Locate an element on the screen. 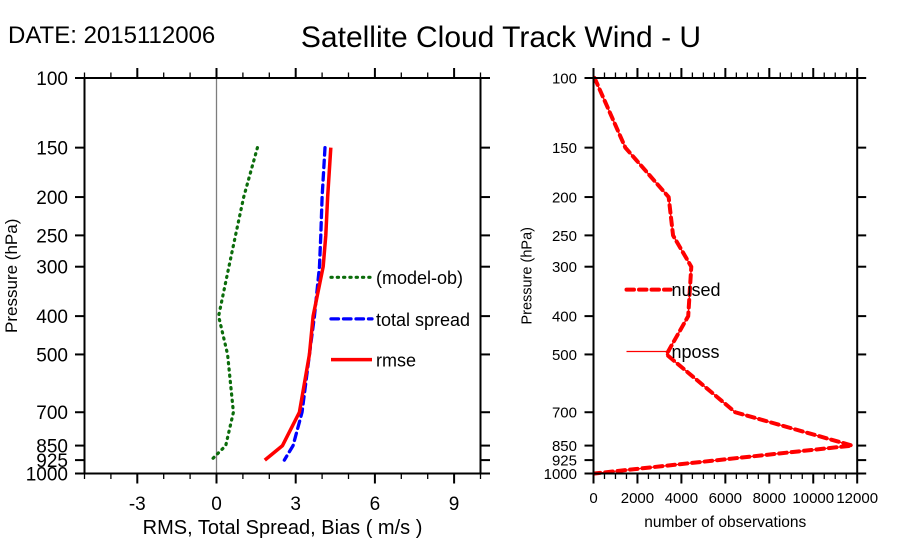  left-panel-y-tick-label: 700 is located at coordinates (52, 413).